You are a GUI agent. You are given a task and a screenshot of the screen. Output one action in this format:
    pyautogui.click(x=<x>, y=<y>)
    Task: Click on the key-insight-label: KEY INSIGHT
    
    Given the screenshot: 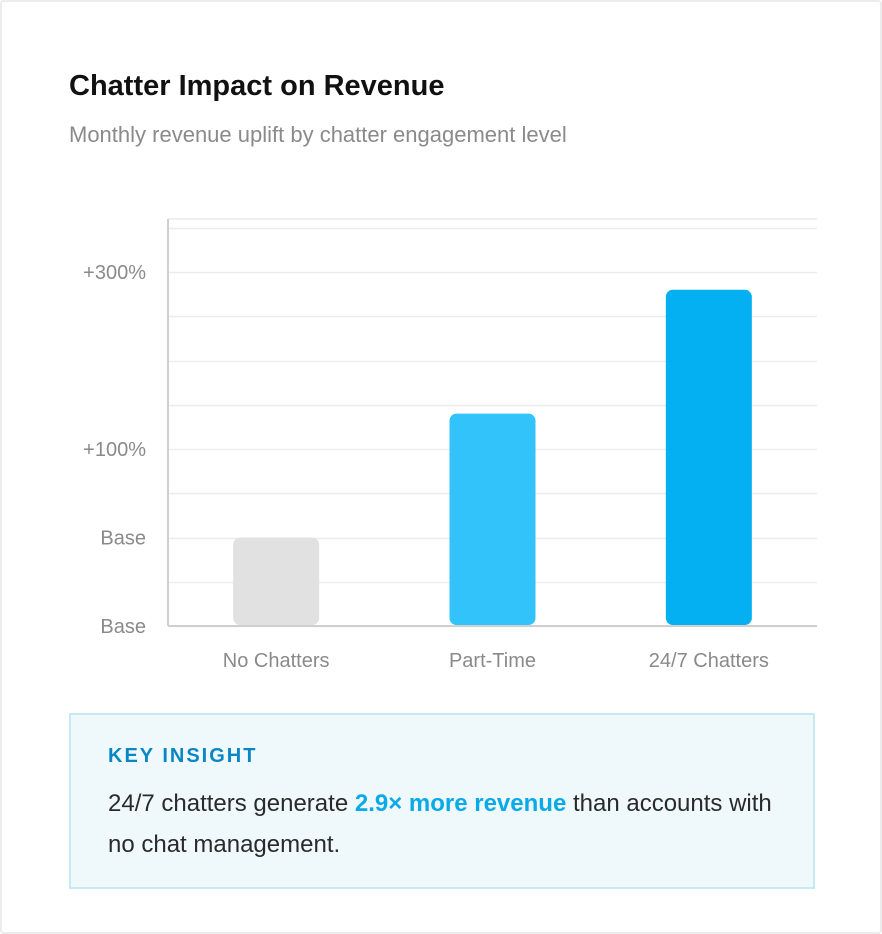 What is the action you would take?
    pyautogui.click(x=183, y=756)
    